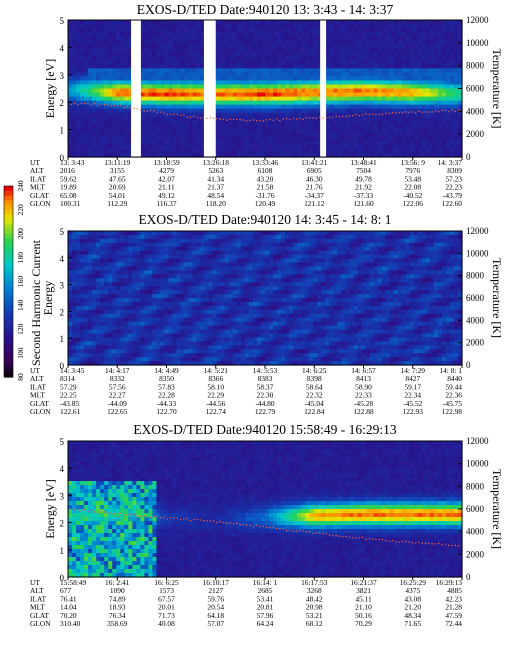  What do you see at coordinates (363, 162) in the screenshot?
I see `ephemeris-value: 13:48:41` at bounding box center [363, 162].